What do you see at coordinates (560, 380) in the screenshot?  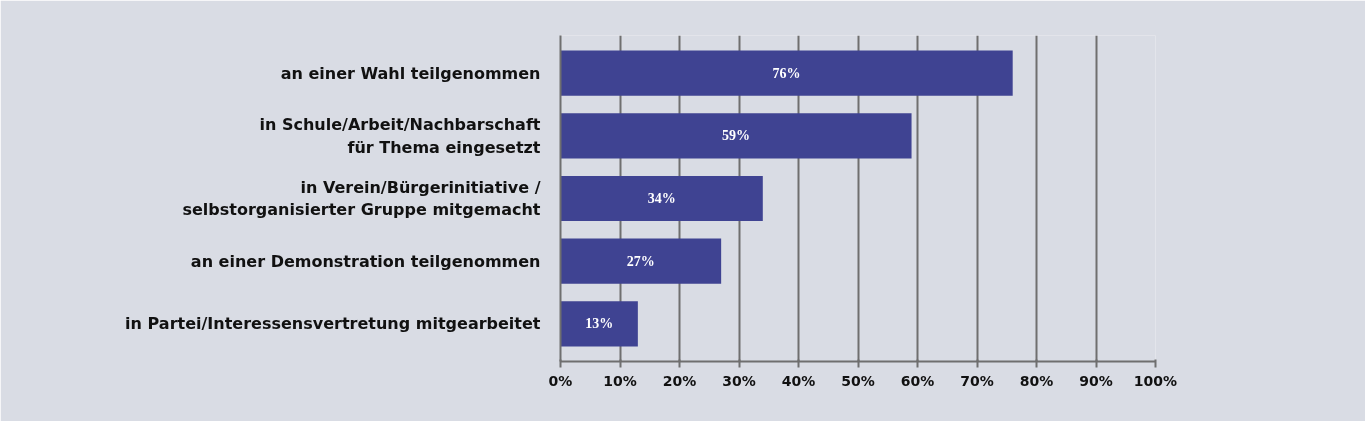 I see `x-tick-label: 0%` at bounding box center [560, 380].